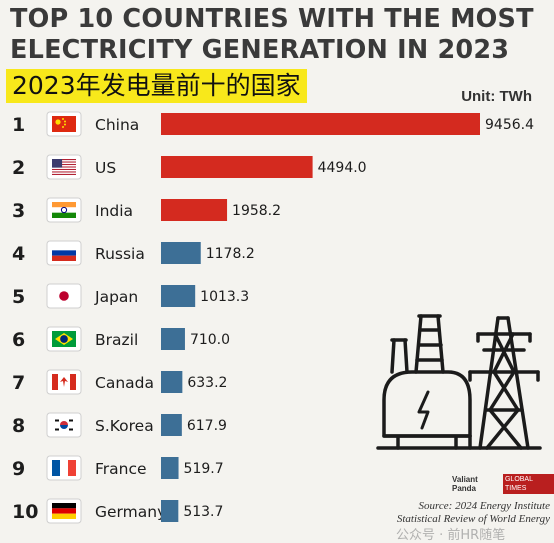  What do you see at coordinates (18, 383) in the screenshot?
I see `rank-label: 7` at bounding box center [18, 383].